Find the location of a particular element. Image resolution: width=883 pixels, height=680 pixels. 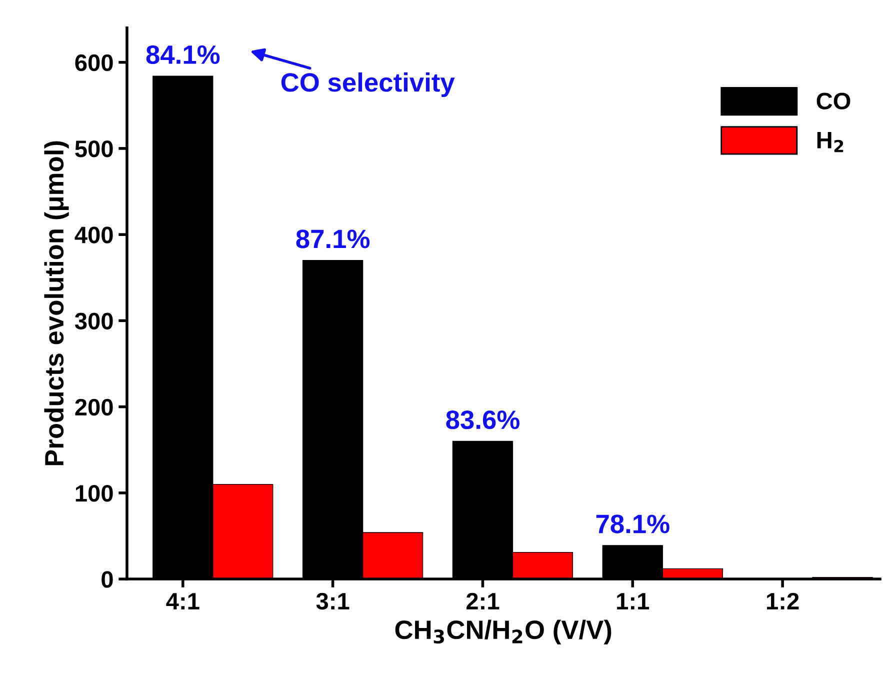

legend-label: CO is located at coordinates (833, 101).